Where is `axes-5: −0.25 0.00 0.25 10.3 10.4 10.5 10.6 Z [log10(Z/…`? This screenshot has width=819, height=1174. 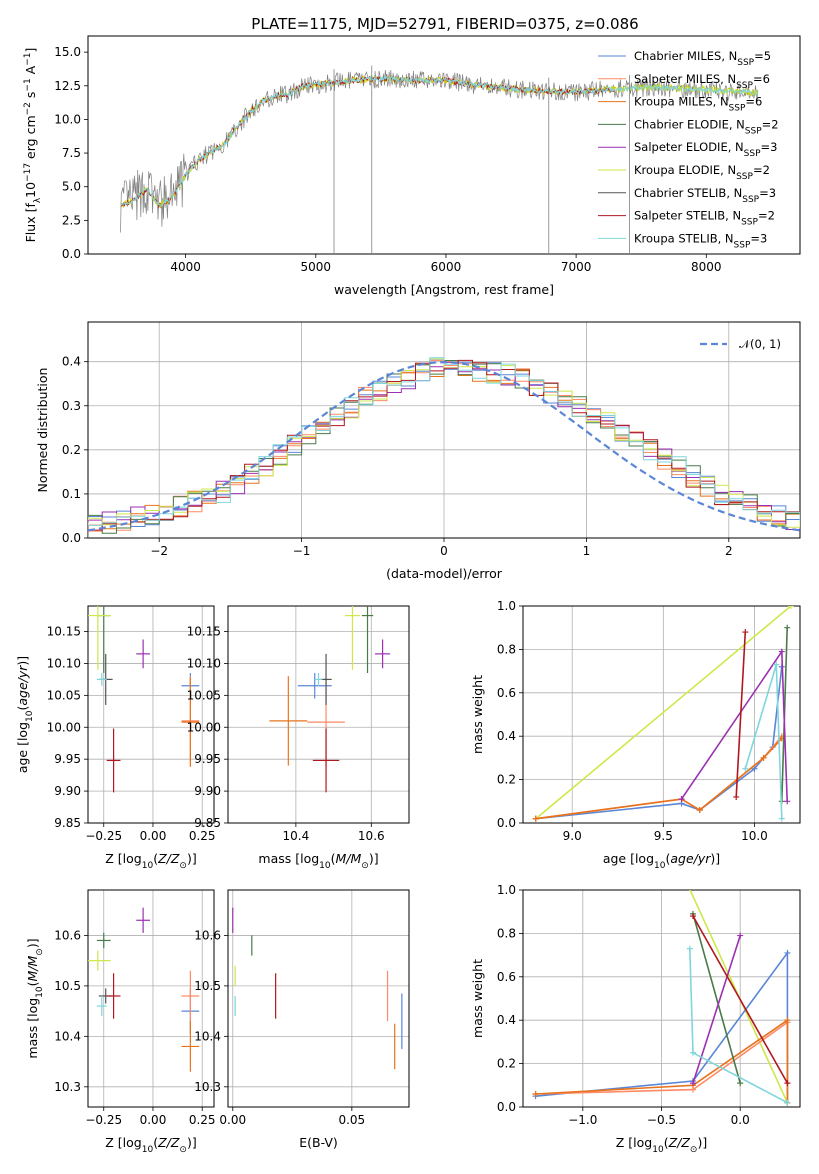
axes-5: −0.25 0.00 0.25 10.3 10.4 10.5 10.6 Z [log10(Z/… is located at coordinates (120, 1022).